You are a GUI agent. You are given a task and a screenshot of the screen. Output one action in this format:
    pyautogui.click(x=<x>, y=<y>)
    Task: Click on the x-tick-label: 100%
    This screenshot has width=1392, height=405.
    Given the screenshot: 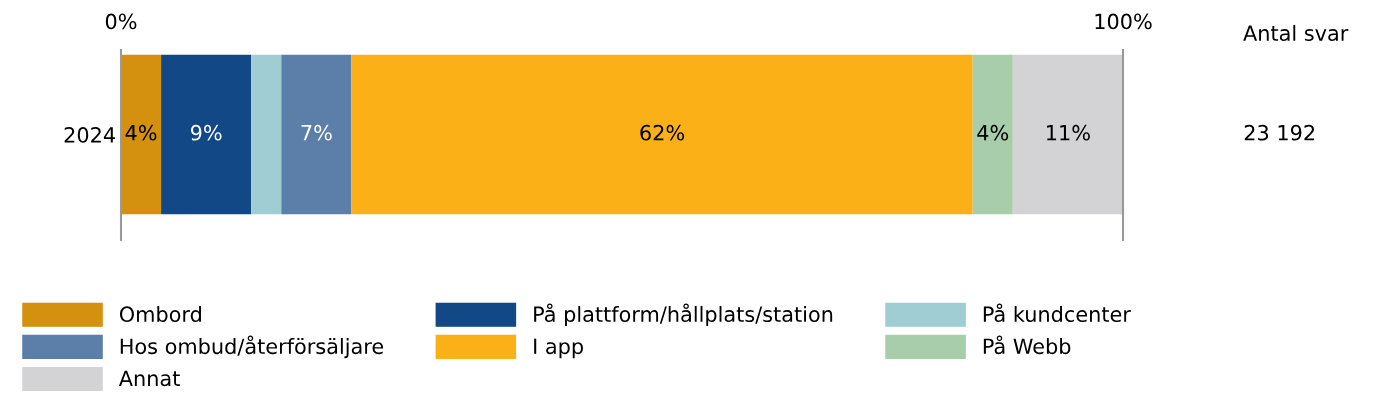 What is the action you would take?
    pyautogui.click(x=1123, y=21)
    